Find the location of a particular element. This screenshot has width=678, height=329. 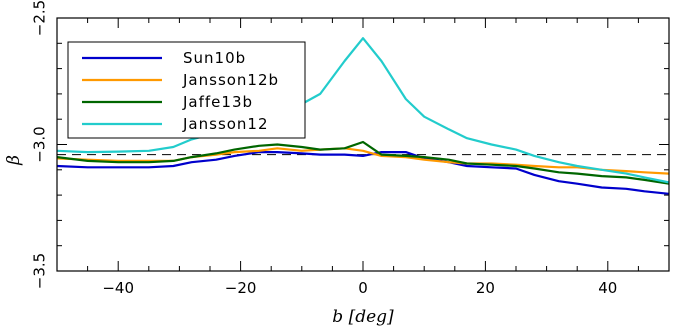

legend-label-jansson12: Jansson12 is located at coordinates (225, 124).